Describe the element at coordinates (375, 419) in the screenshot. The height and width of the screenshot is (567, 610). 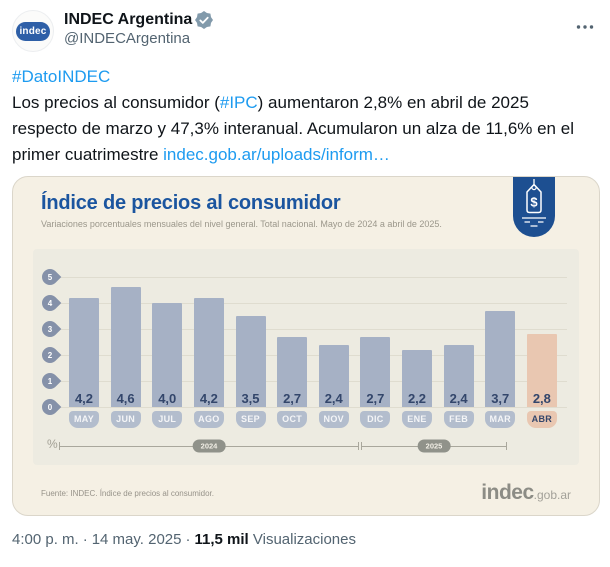
I see `month-label-dic: DIC` at that location.